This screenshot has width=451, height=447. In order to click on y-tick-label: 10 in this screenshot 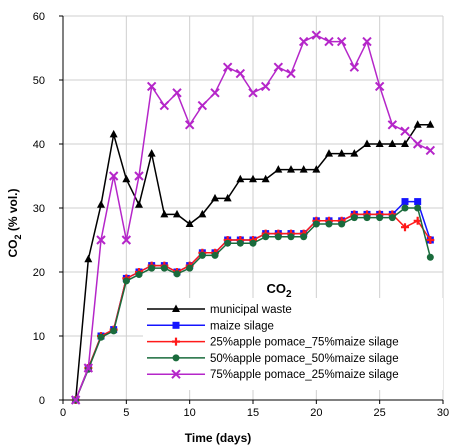, I will do `click(39, 337)`.